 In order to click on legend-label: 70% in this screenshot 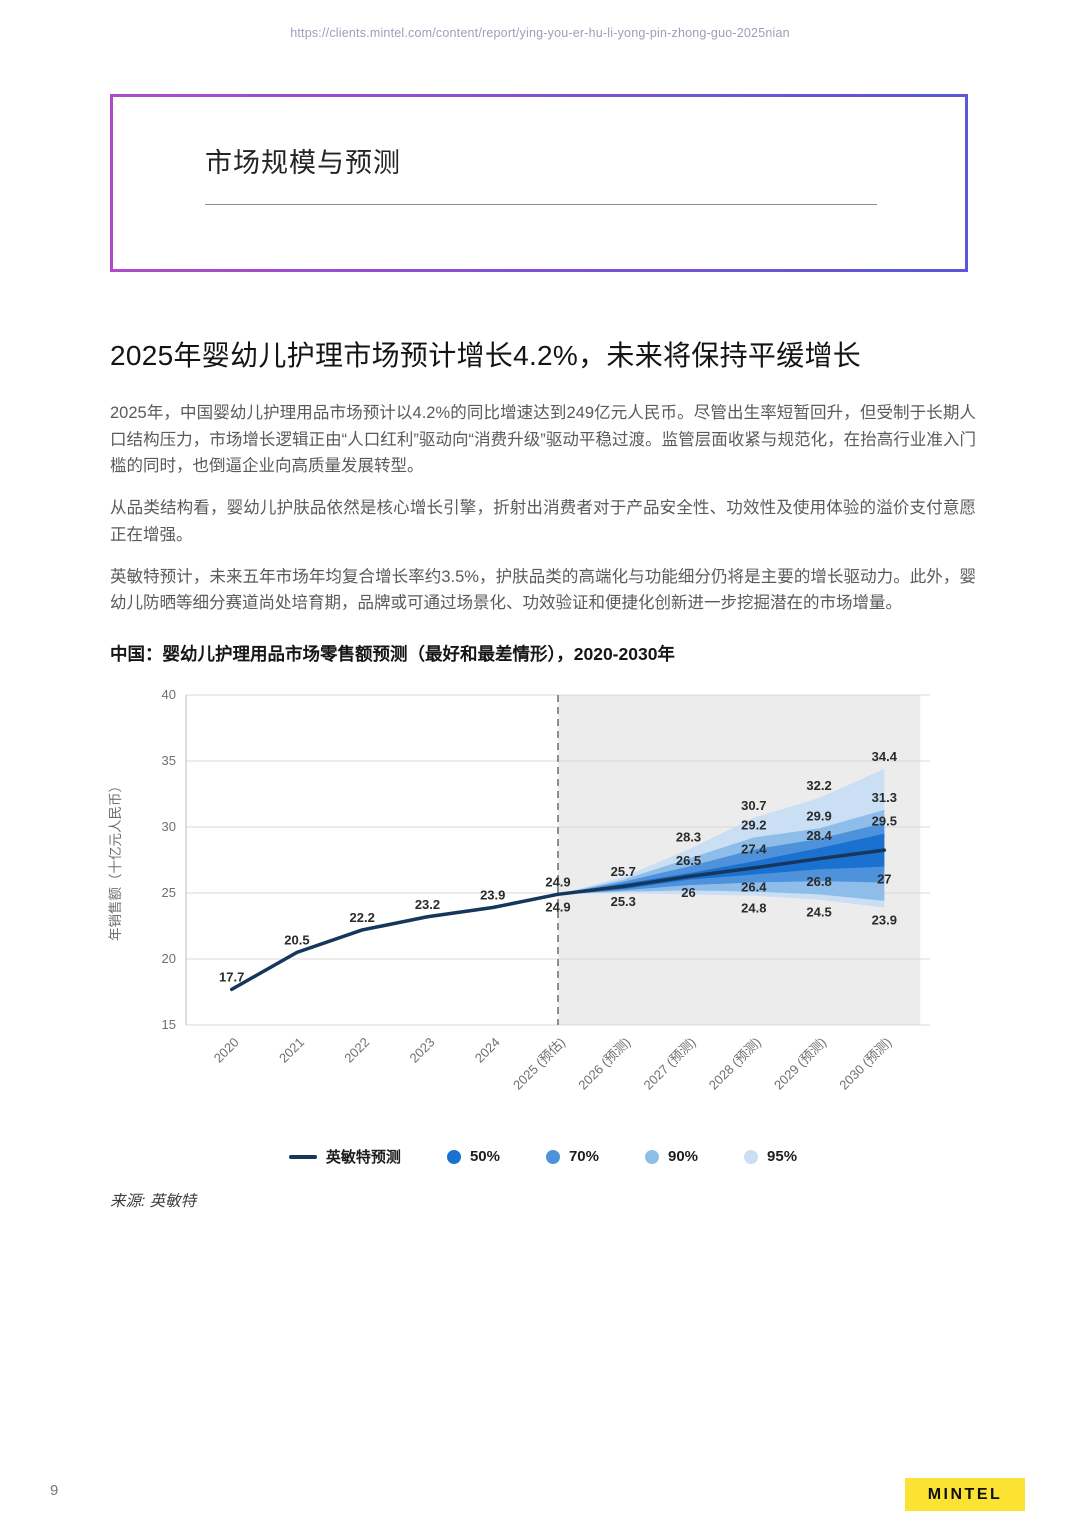, I will do `click(583, 1157)`.